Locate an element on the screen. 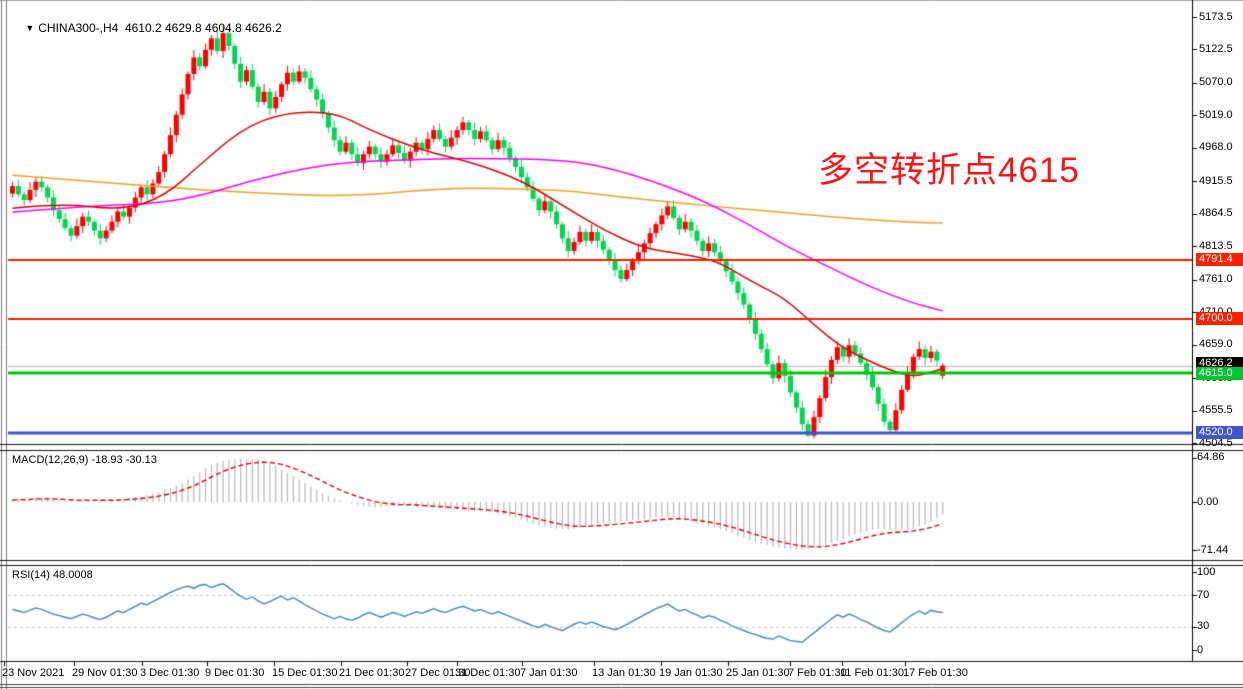 This screenshot has width=1243, height=689. price-axis-label: 4659.0 is located at coordinates (1216, 344).